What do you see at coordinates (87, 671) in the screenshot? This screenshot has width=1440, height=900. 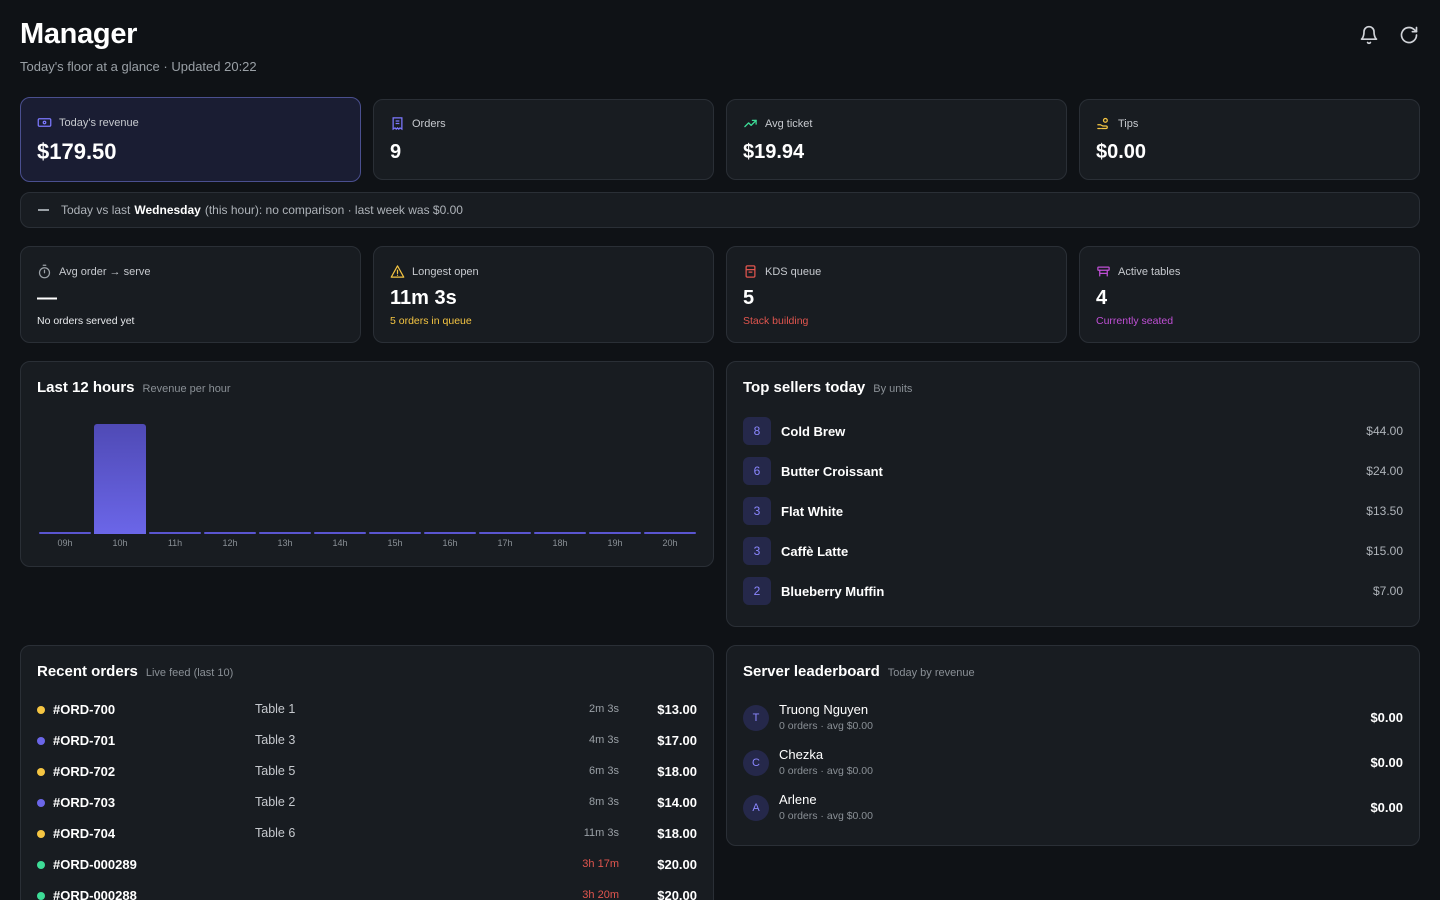 I see `recent-orders-title: Recent orders` at bounding box center [87, 671].